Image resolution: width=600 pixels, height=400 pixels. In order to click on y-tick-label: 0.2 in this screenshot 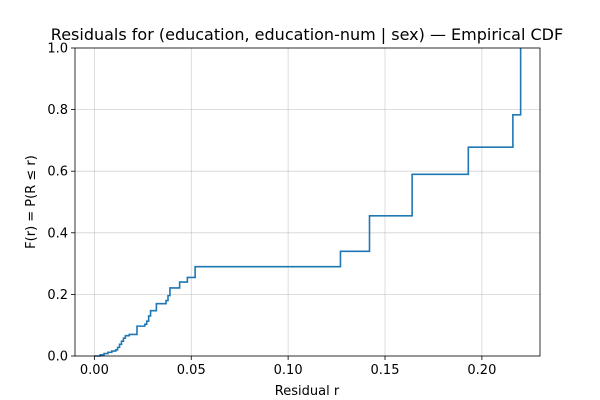, I will do `click(57, 295)`.